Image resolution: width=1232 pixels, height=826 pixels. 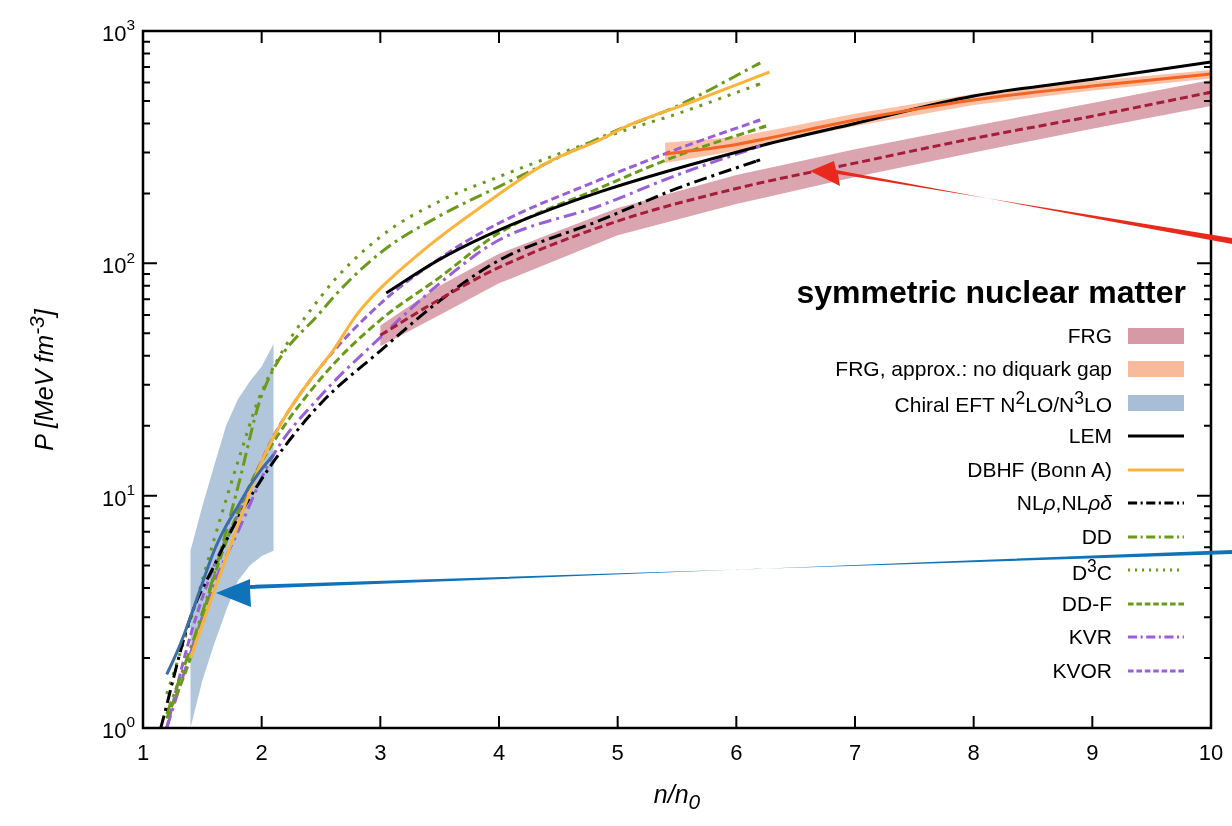 I want to click on legend-label: DD, so click(x=1096, y=536).